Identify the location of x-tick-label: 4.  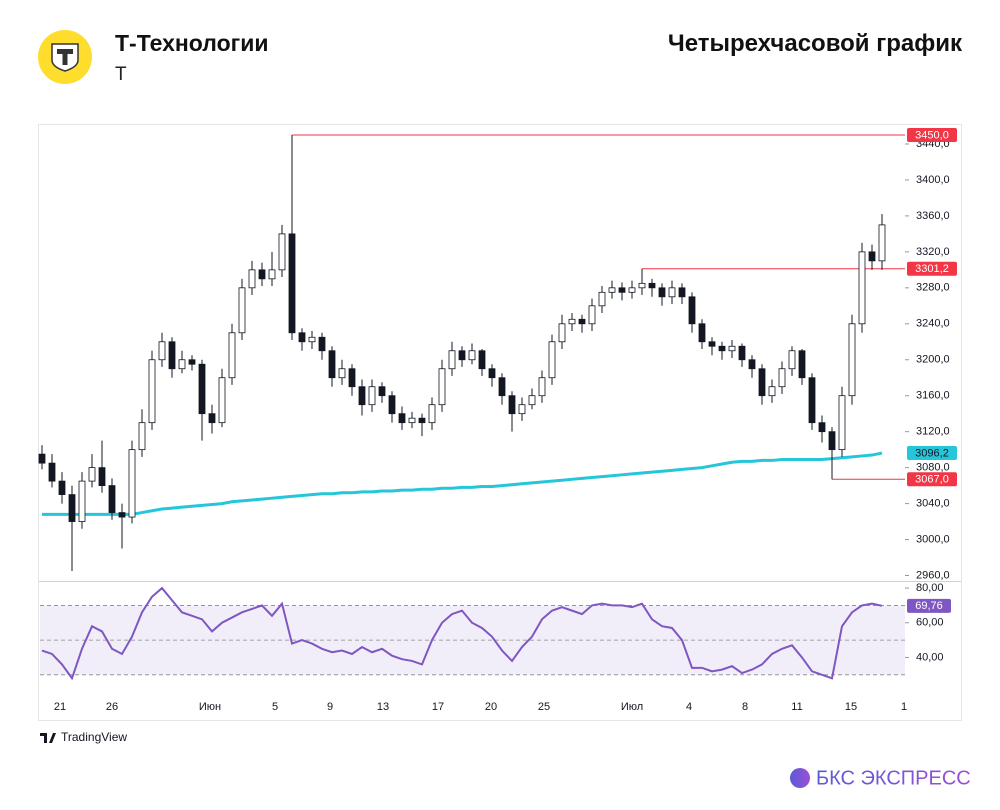
(689, 707).